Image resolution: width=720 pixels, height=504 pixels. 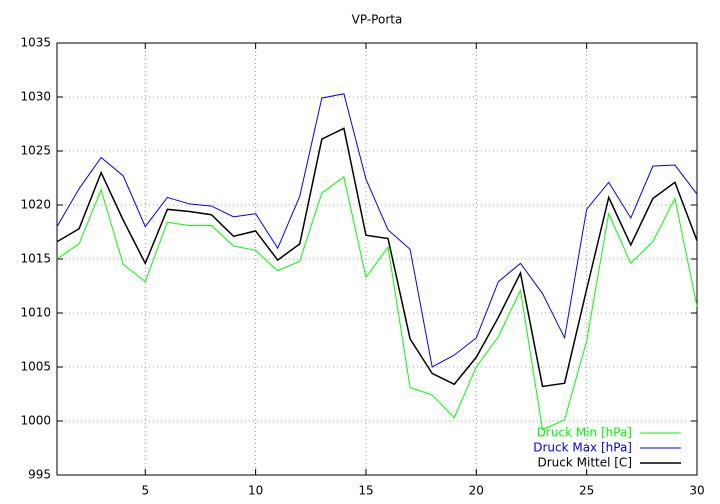 What do you see at coordinates (35, 259) in the screenshot?
I see `y-tick-label: 1015` at bounding box center [35, 259].